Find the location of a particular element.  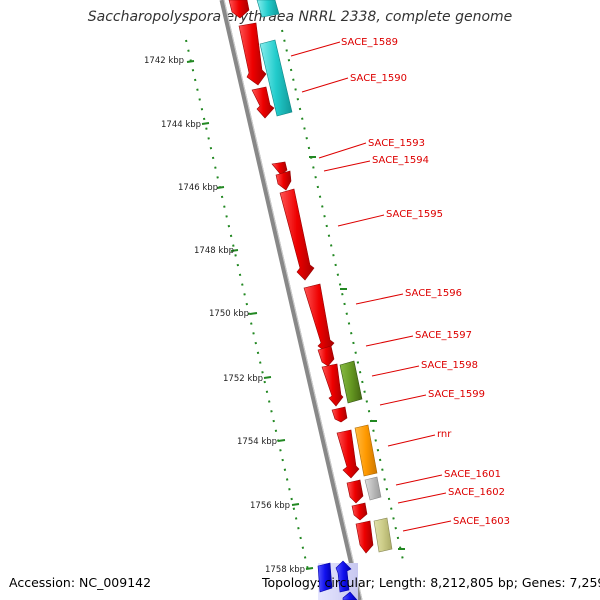

scale-label-1744: 1744 kbp is located at coordinates (181, 125).